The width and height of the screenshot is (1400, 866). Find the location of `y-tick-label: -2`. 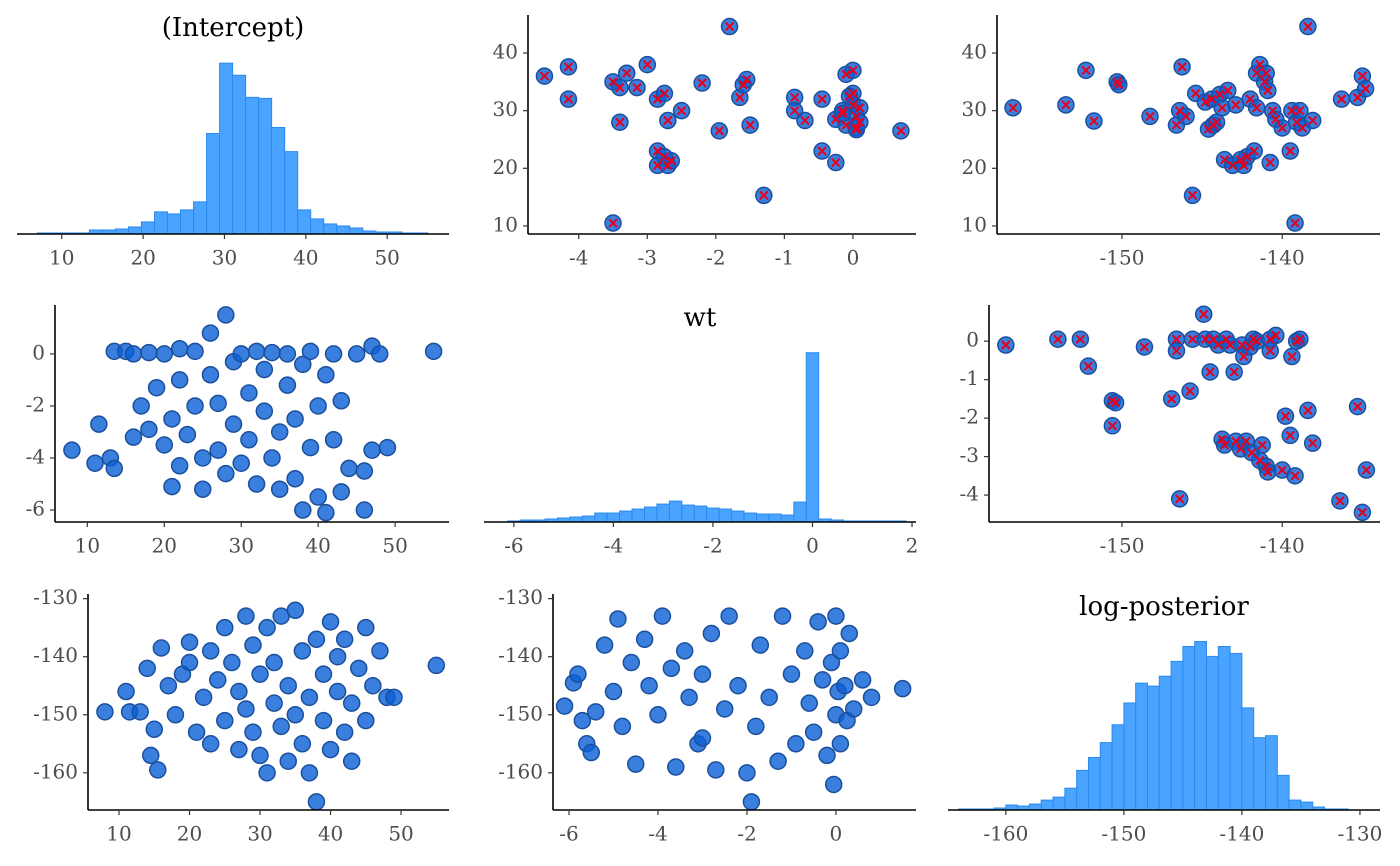

y-tick-label: -2 is located at coordinates (35, 404).